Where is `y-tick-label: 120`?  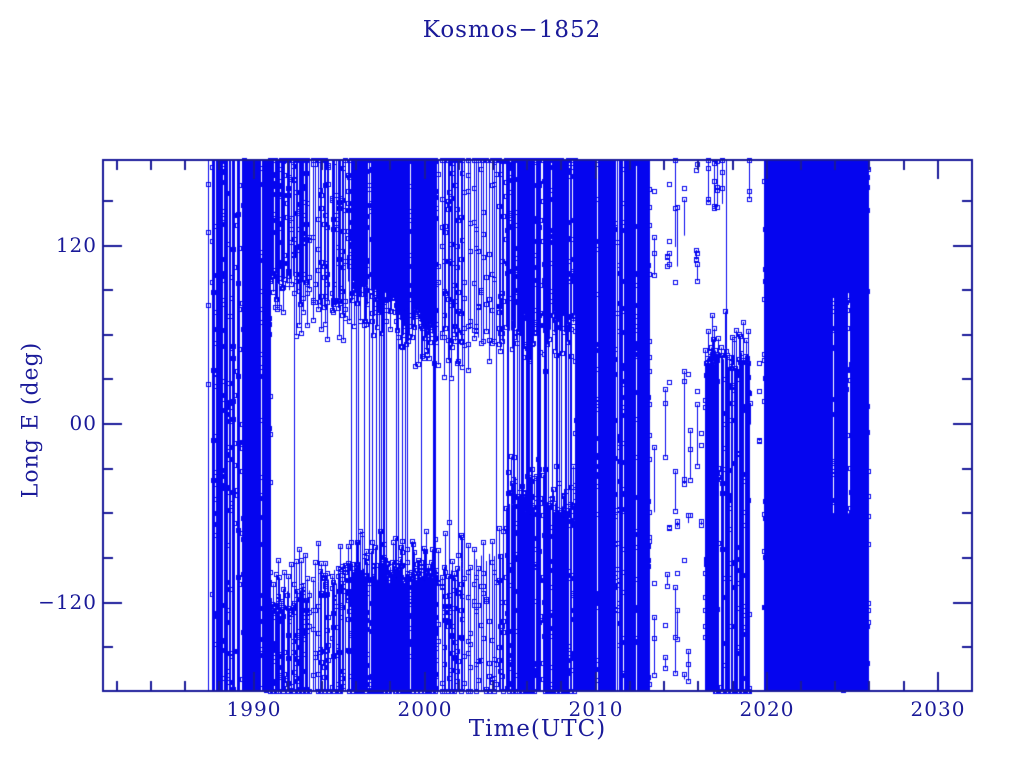
y-tick-label: 120 is located at coordinates (76, 245).